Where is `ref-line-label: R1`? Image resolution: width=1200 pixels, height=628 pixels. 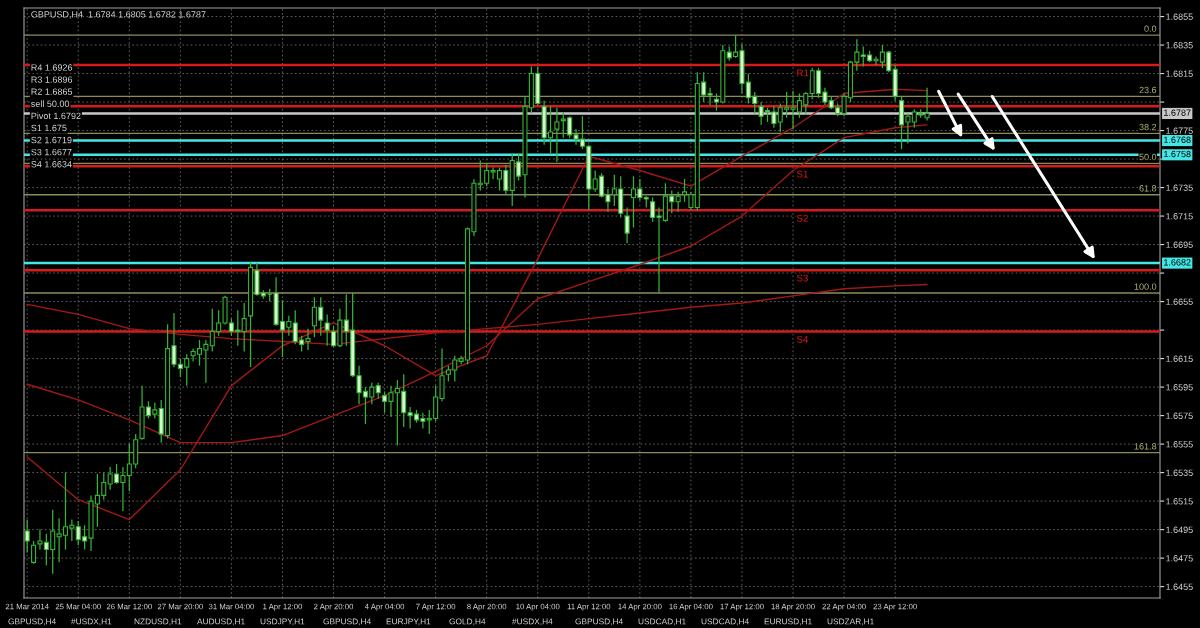 ref-line-label: R1 is located at coordinates (803, 73).